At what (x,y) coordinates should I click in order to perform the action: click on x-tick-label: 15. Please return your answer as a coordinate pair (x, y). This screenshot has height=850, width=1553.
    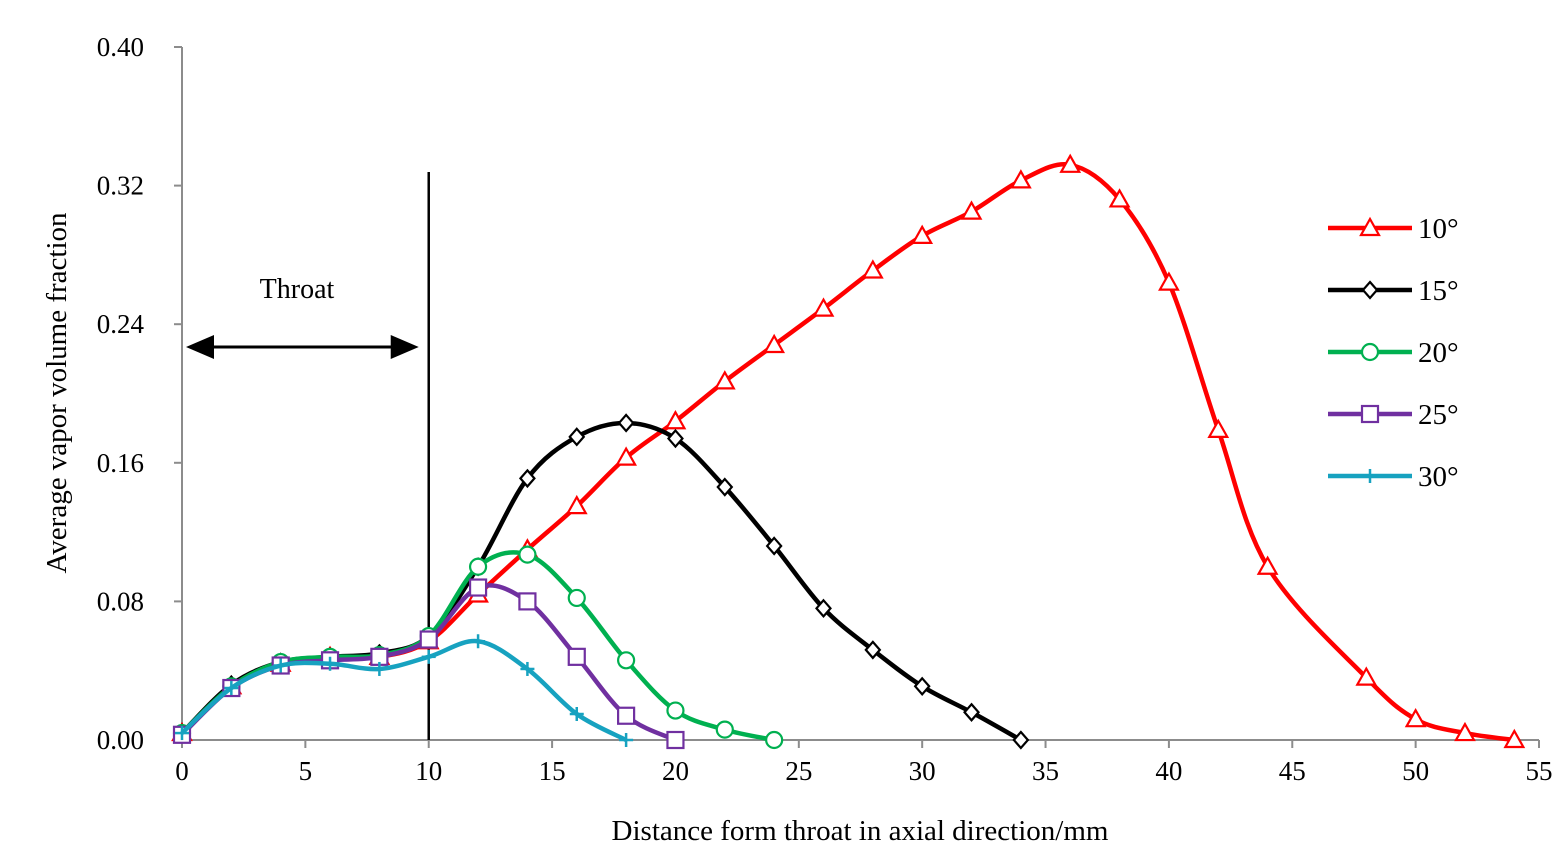
    Looking at the image, I should click on (552, 771).